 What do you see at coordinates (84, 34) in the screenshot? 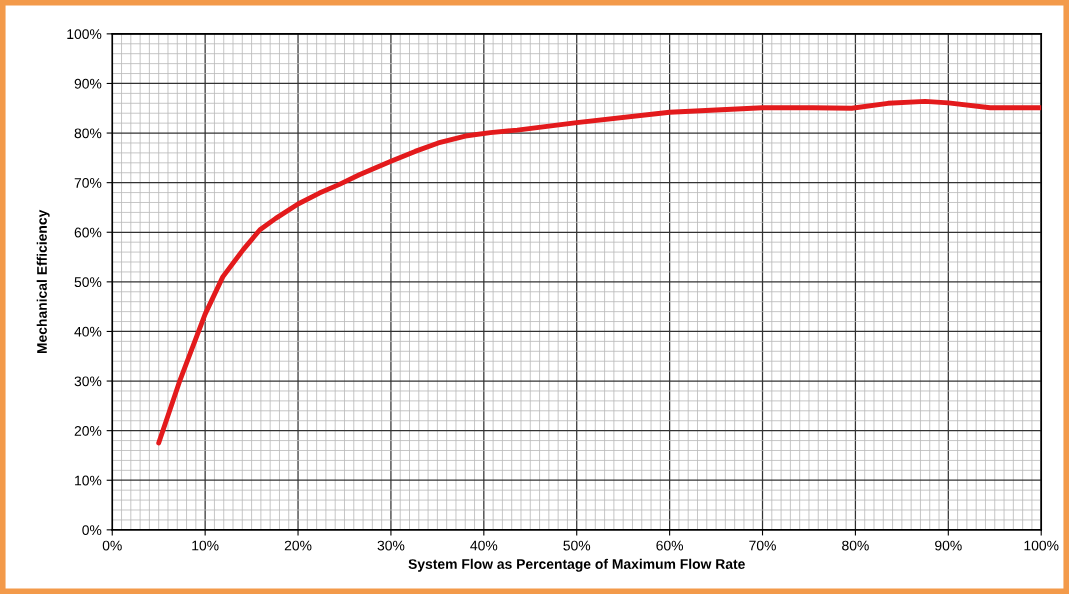
I see `y-tick-label: 100%` at bounding box center [84, 34].